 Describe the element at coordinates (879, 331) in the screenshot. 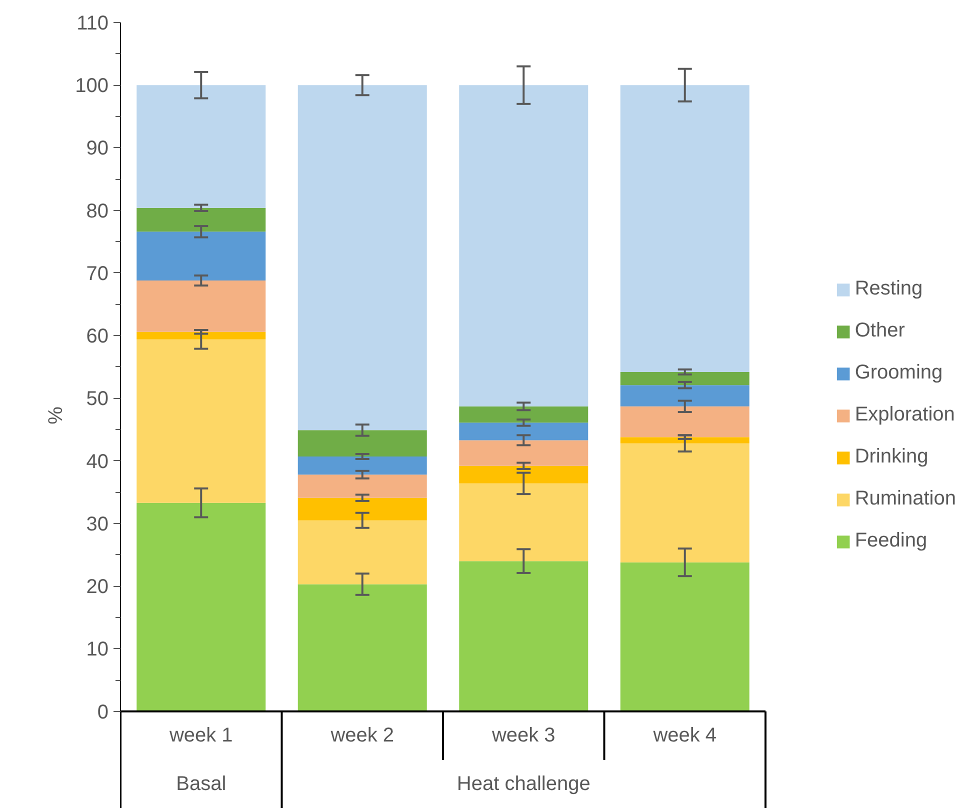

I see `legend-label: Other` at that location.